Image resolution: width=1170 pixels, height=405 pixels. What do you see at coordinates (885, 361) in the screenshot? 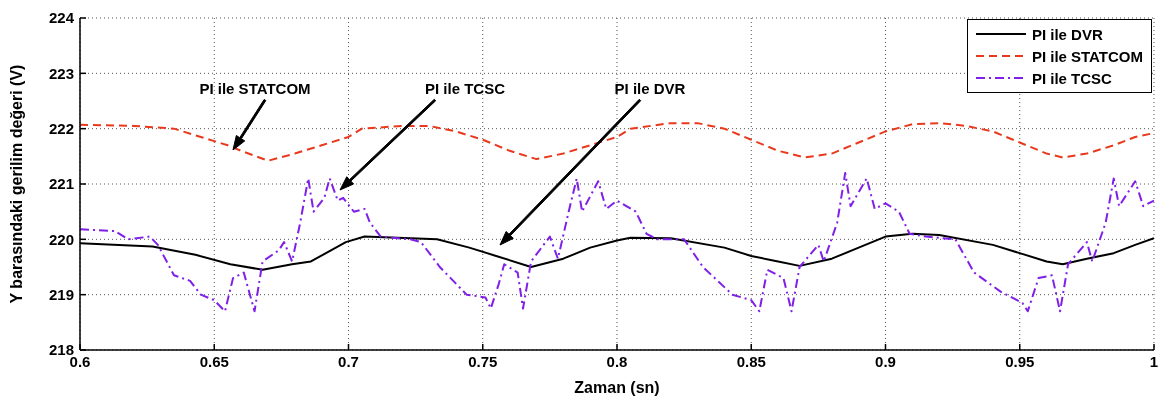
I see `x-tick-label: 0.9` at bounding box center [885, 361].